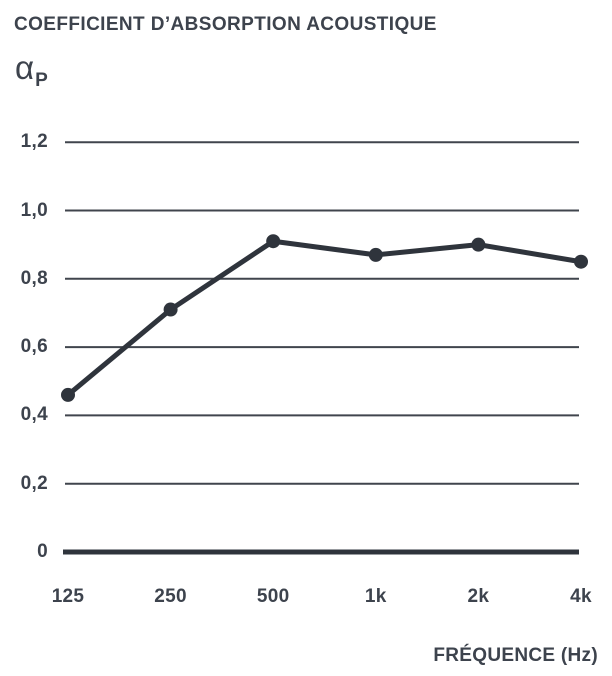 This screenshot has height=676, width=612. Describe the element at coordinates (34, 142) in the screenshot. I see `y-tick-label: 1,2` at that location.